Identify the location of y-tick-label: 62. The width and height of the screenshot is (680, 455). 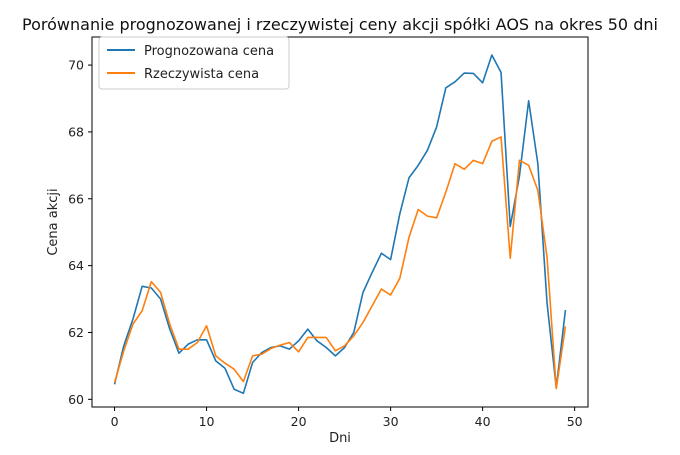
(76, 332).